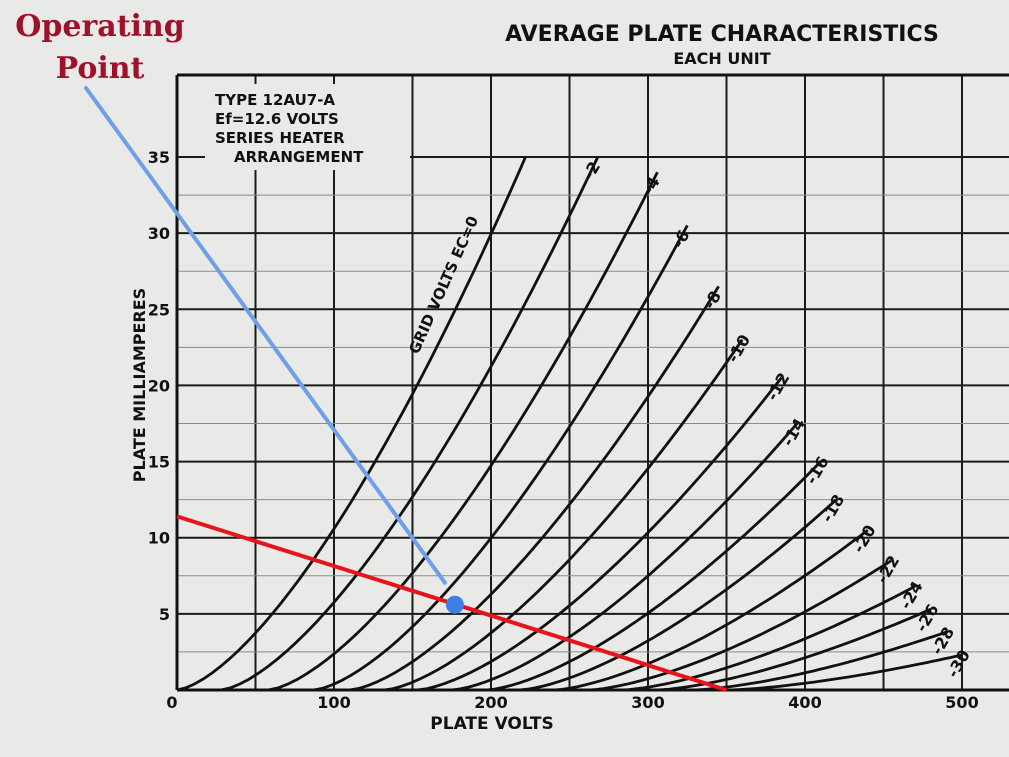 The width and height of the screenshot is (1009, 757). What do you see at coordinates (159, 385) in the screenshot?
I see `y-tick-label: 20` at bounding box center [159, 385].